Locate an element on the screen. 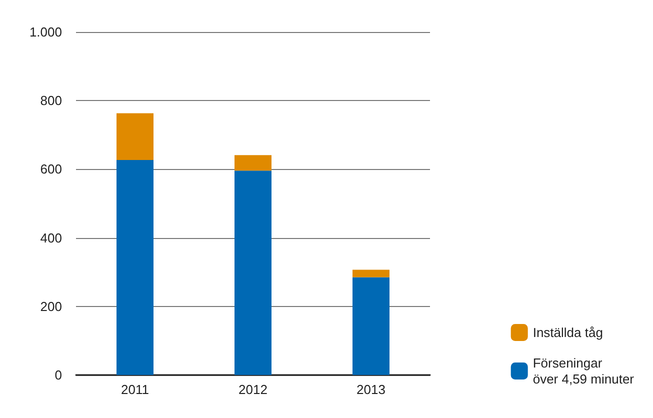  x-tick-label: 2011 is located at coordinates (135, 389).